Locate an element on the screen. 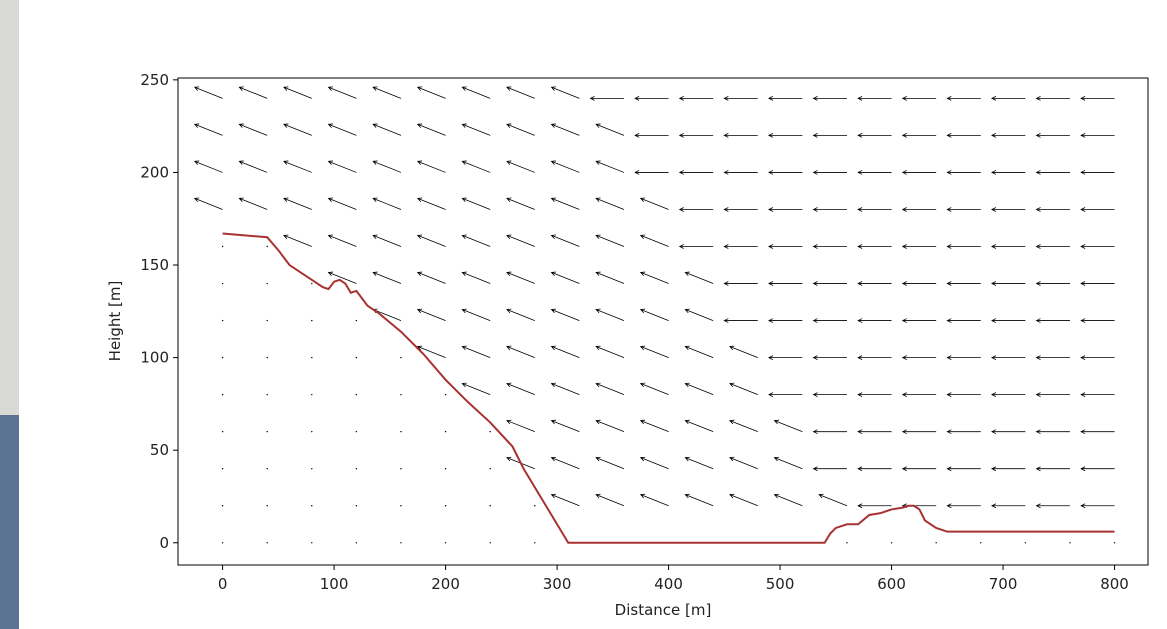 The width and height of the screenshot is (1167, 629). x-tick-label: 400 is located at coordinates (668, 584).